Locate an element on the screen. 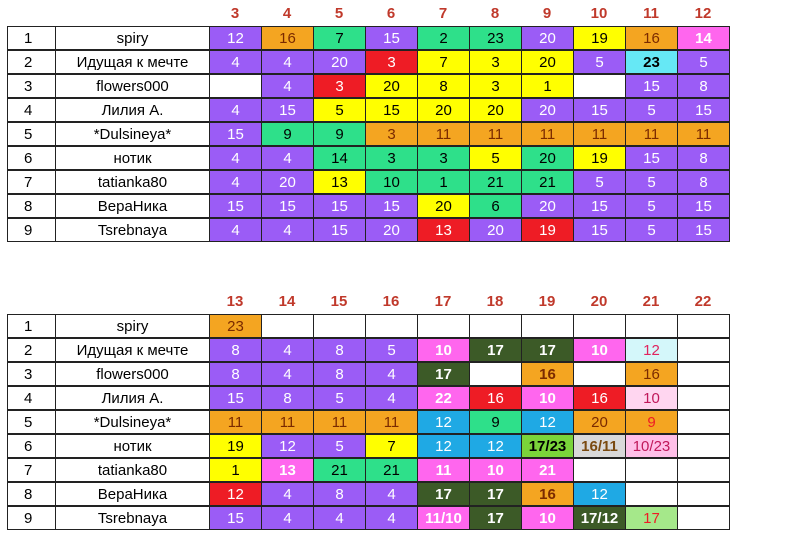 This screenshot has width=800, height=555. table-row: 8 ВераНика 12 4 8 4 17 17 16 12 is located at coordinates (402, 494).